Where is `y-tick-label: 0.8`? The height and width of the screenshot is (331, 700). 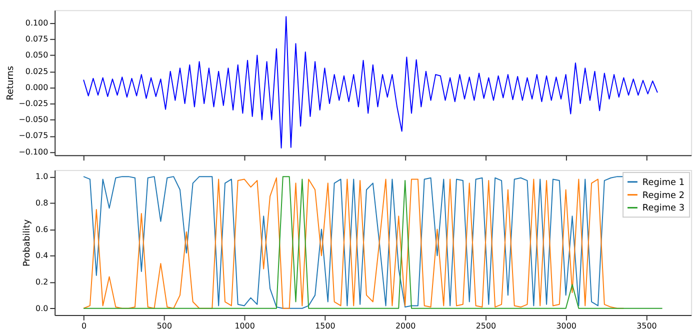 y-tick-label: 0.8 is located at coordinates (42, 203).